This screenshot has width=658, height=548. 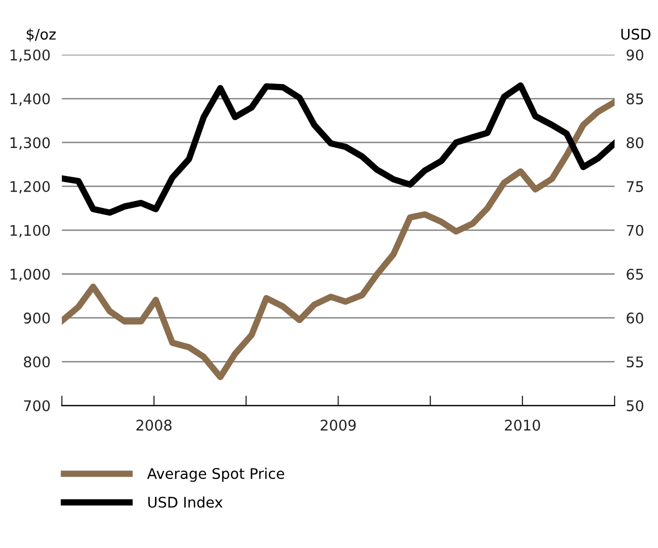 What do you see at coordinates (185, 502) in the screenshot?
I see `legend-label: USD Index` at bounding box center [185, 502].